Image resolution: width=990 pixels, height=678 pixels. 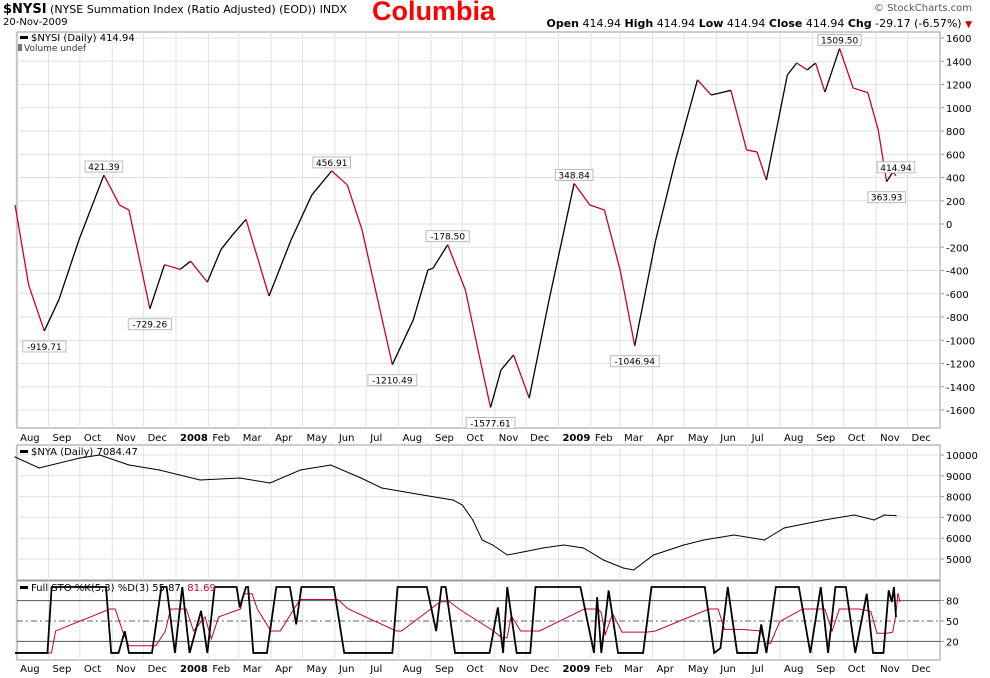 I want to click on annotation-label: -919.71, so click(x=44, y=348).